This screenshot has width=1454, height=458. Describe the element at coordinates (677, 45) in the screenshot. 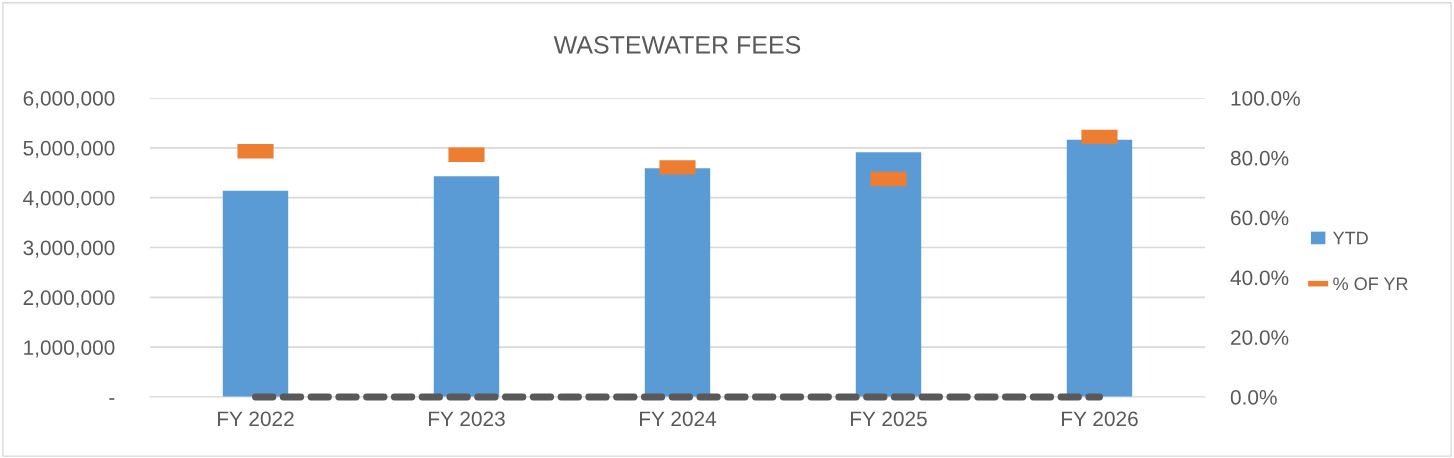

I see `chart-title: WASTEWATER FEES` at that location.